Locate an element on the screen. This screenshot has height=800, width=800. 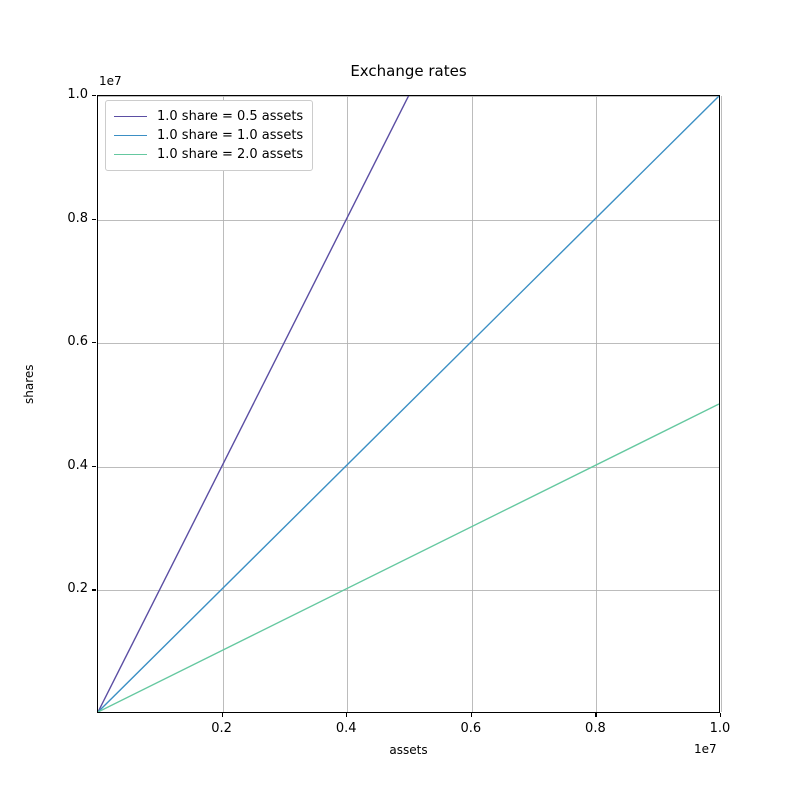
y-tick-label: 1.0 is located at coordinates (77, 94).